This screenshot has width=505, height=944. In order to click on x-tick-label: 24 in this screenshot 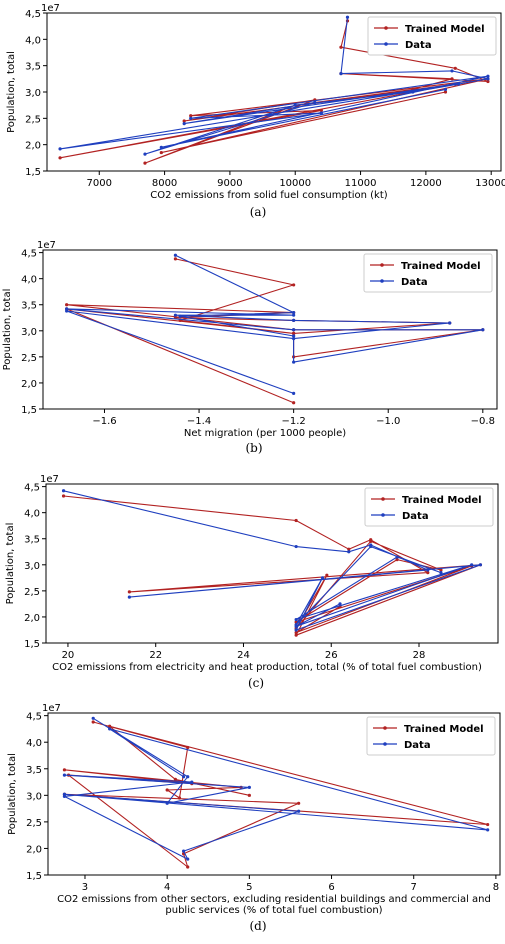, I will do `click(243, 655)`.